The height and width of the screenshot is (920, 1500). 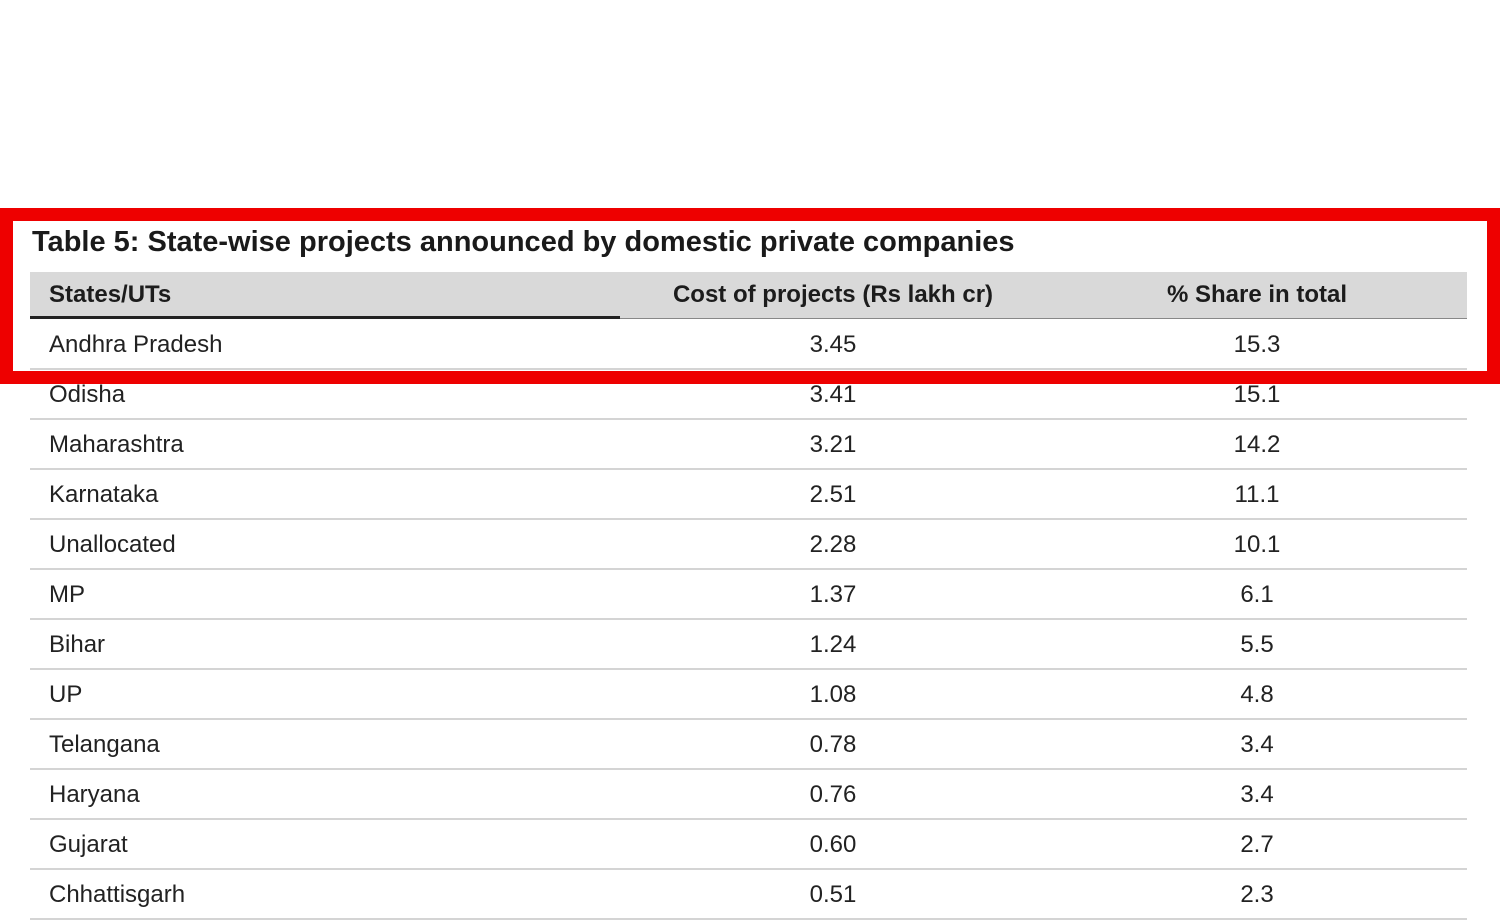 I want to click on table-cell: 3.45, so click(x=833, y=344).